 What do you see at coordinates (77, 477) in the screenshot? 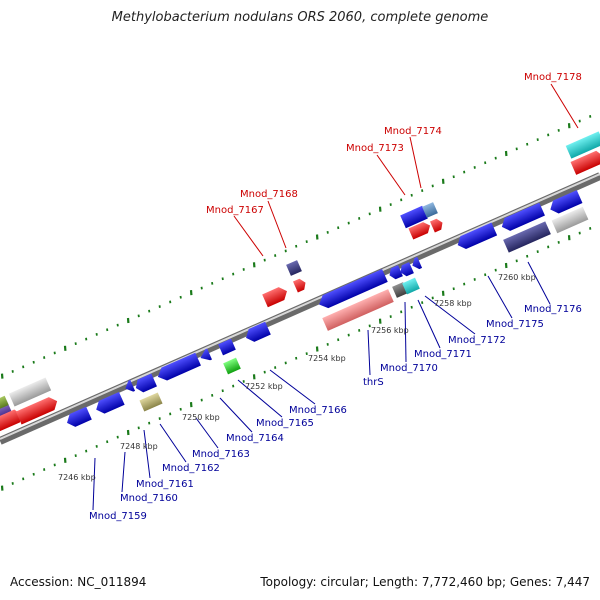
I see `scale-label: 7246 kbp` at bounding box center [77, 477].